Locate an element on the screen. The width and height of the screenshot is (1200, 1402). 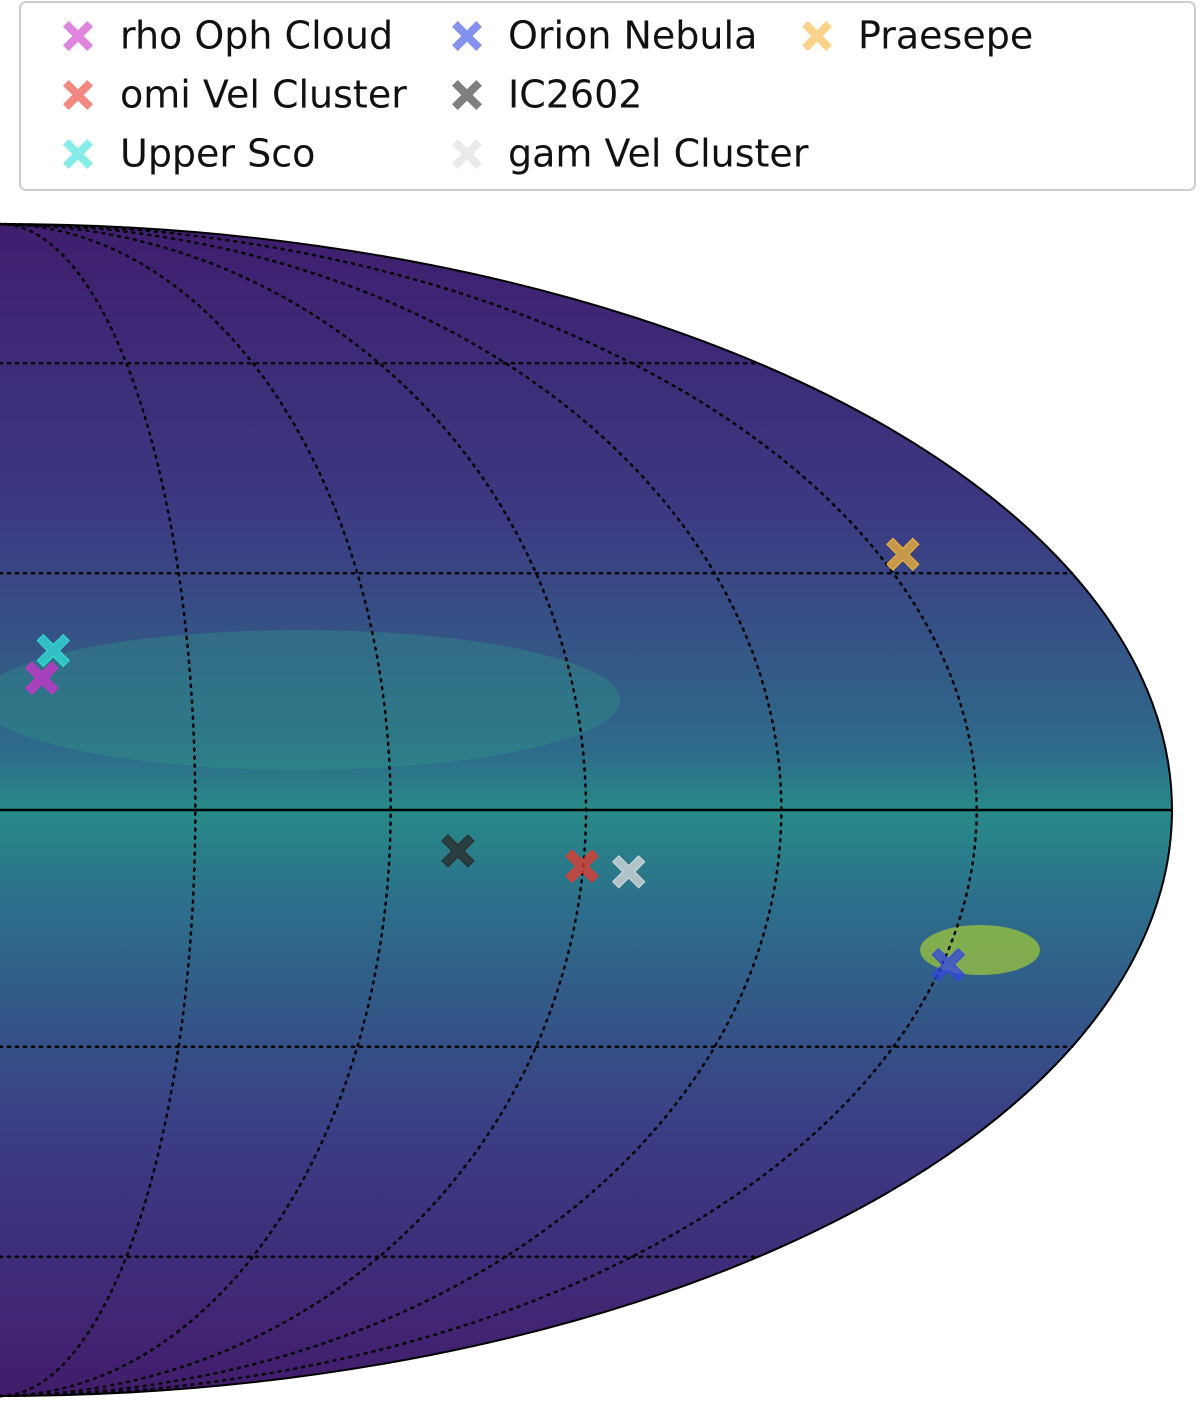
legend-label: Praesepe is located at coordinates (945, 36).